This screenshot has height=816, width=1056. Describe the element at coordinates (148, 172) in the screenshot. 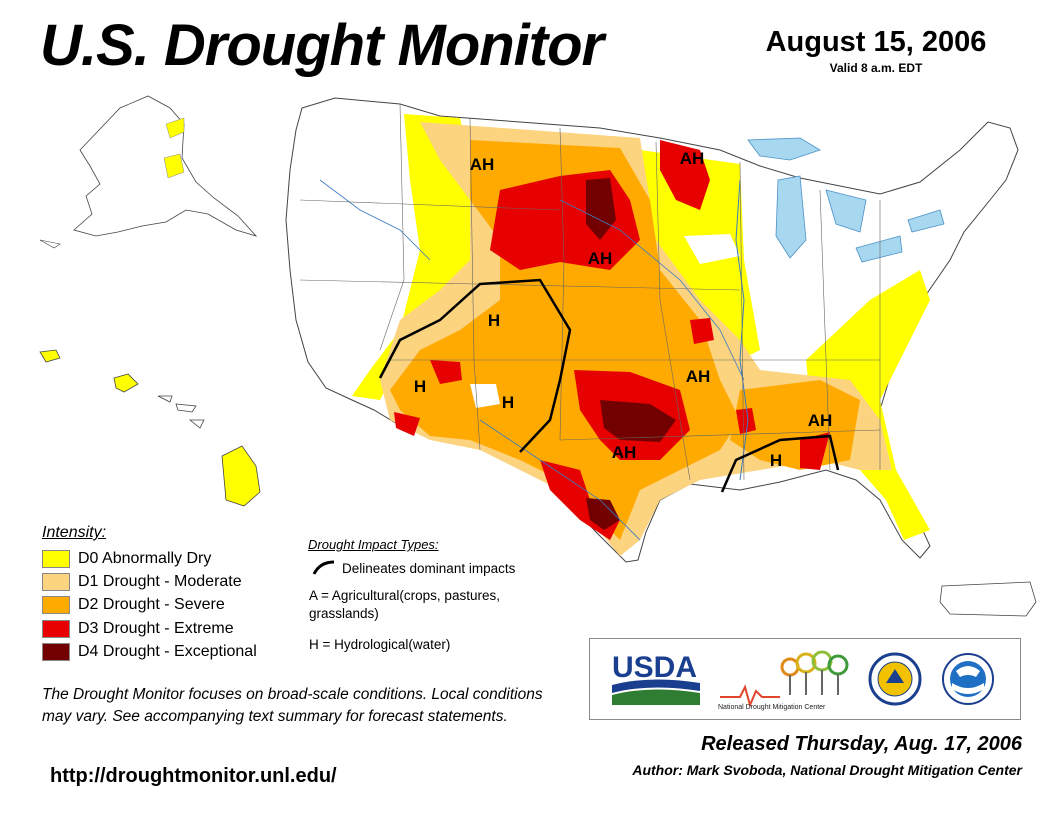

I see `alaska-map` at that location.